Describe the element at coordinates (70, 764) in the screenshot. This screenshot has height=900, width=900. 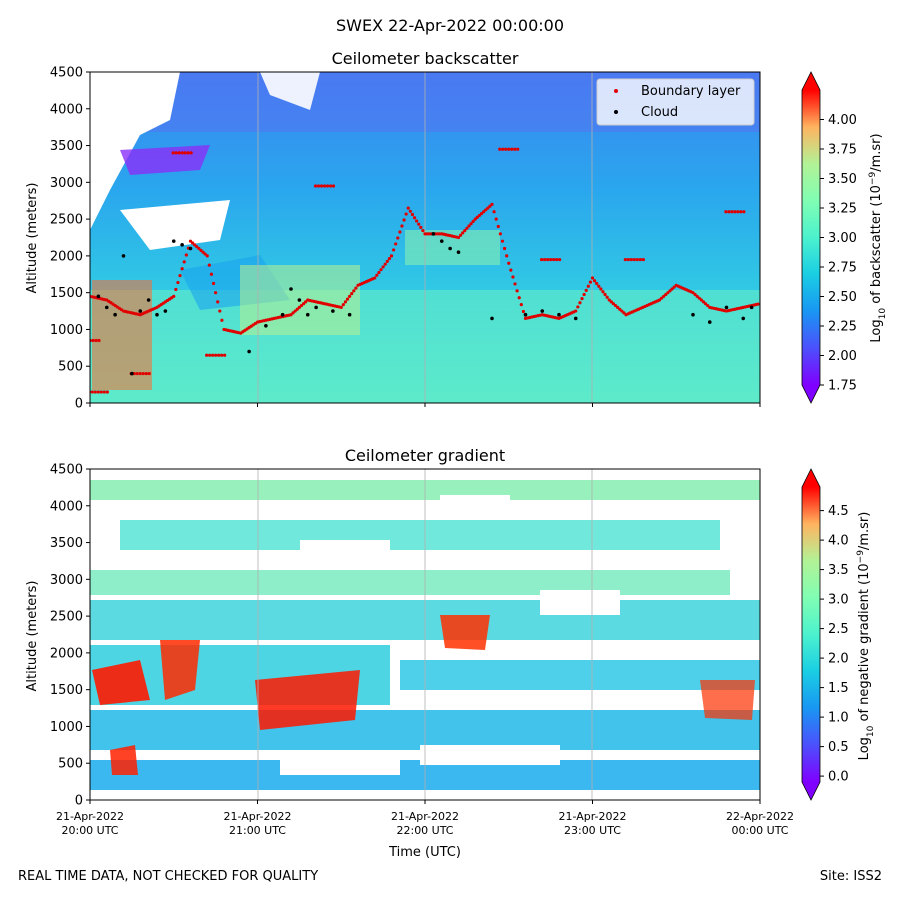
I see `y-tick-label: 500` at that location.